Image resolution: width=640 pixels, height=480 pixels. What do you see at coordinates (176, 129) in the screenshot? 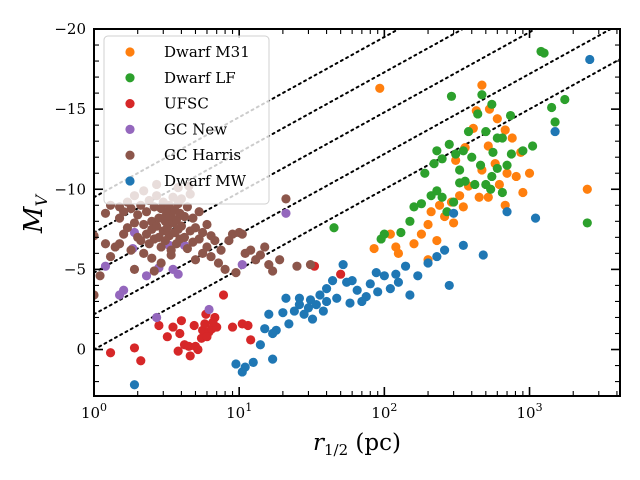
I see `legend-item: GC New` at bounding box center [176, 129].